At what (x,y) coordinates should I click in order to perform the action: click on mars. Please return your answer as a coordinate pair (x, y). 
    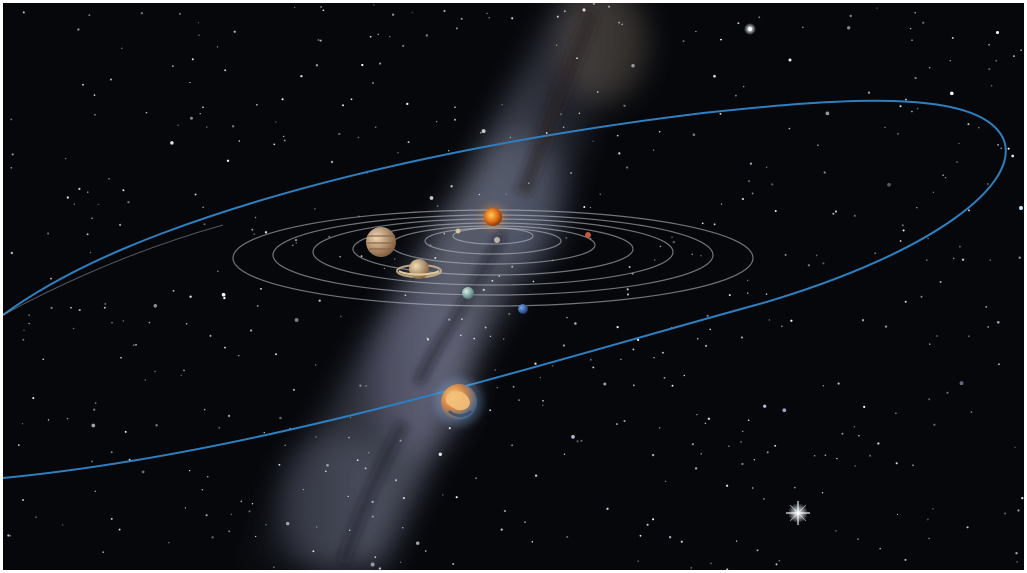
    Looking at the image, I should click on (588, 235).